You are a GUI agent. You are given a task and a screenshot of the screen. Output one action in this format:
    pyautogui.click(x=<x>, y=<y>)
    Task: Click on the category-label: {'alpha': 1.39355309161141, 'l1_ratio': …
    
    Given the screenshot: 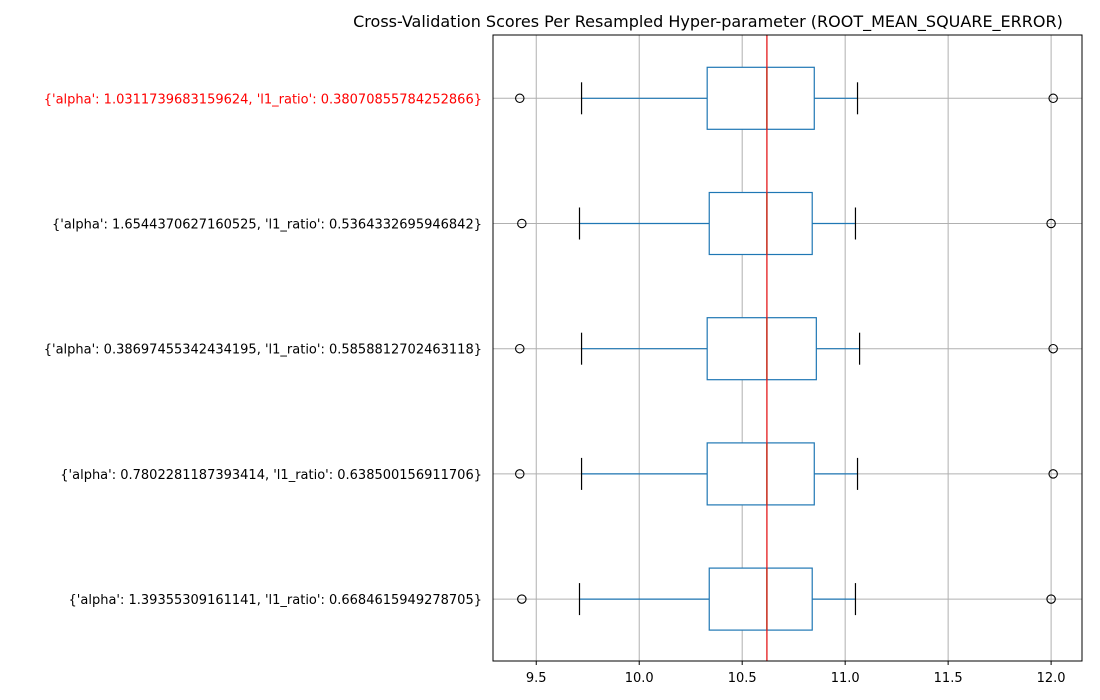 What is the action you would take?
    pyautogui.click(x=275, y=600)
    